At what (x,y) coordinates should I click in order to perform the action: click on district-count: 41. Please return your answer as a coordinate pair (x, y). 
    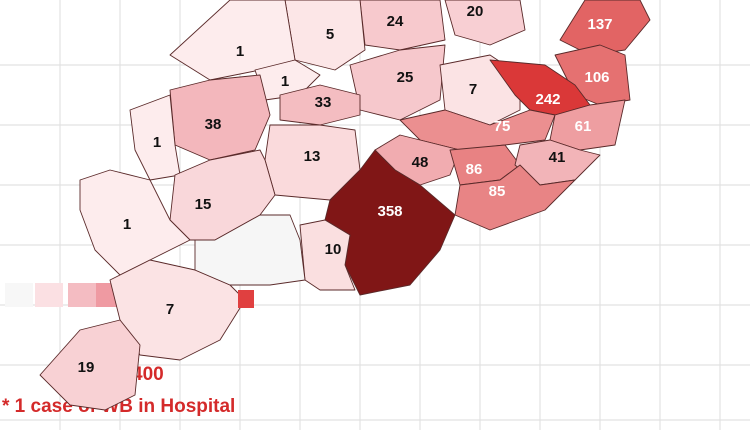
    Looking at the image, I should click on (557, 157).